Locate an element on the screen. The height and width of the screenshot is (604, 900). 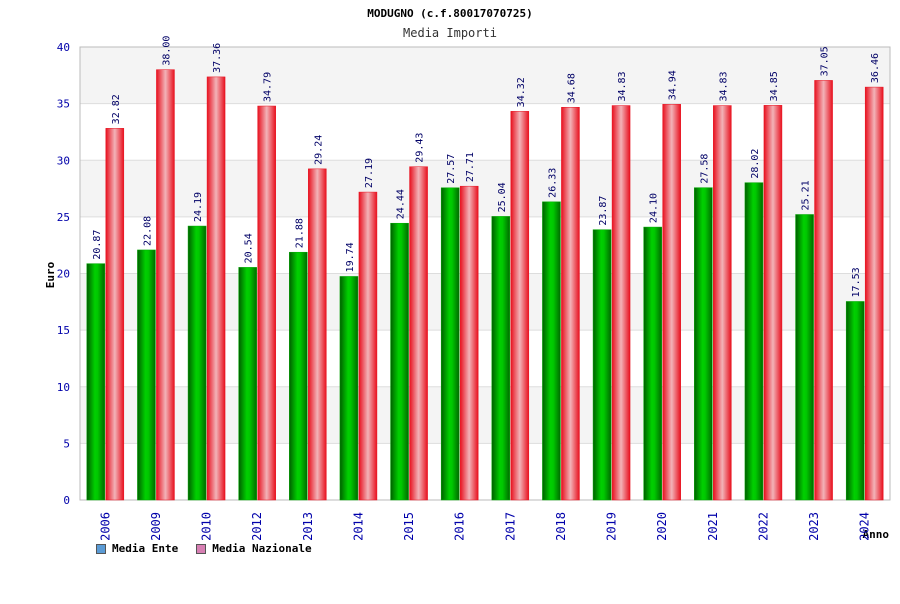
x-tick-label: 2006 is located at coordinates (105, 526).